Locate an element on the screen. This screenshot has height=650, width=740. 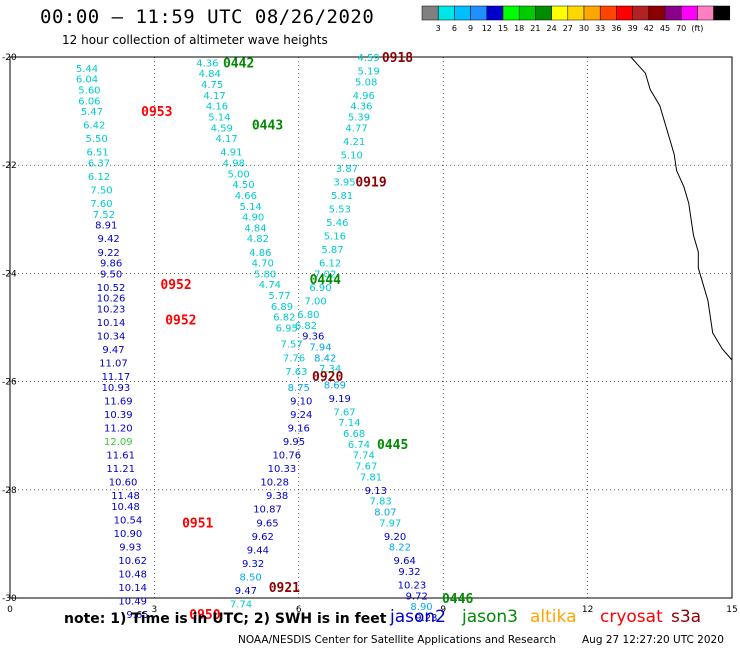
wave-height-label: 7.74 is located at coordinates (241, 604).